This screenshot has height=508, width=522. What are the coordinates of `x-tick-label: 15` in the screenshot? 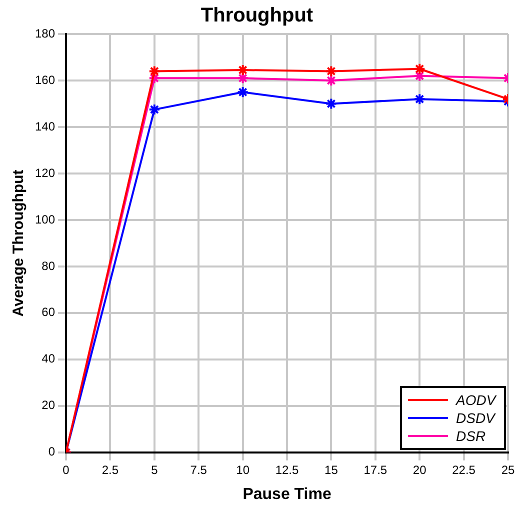 It's located at (331, 469).